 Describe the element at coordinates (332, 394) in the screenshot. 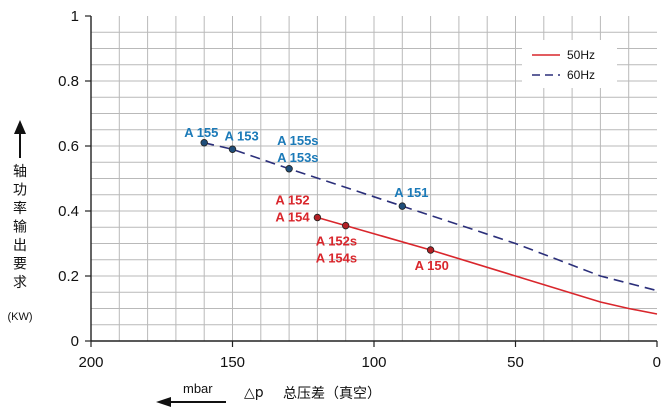

I see `x-axis-title: 总压差（真空）` at that location.